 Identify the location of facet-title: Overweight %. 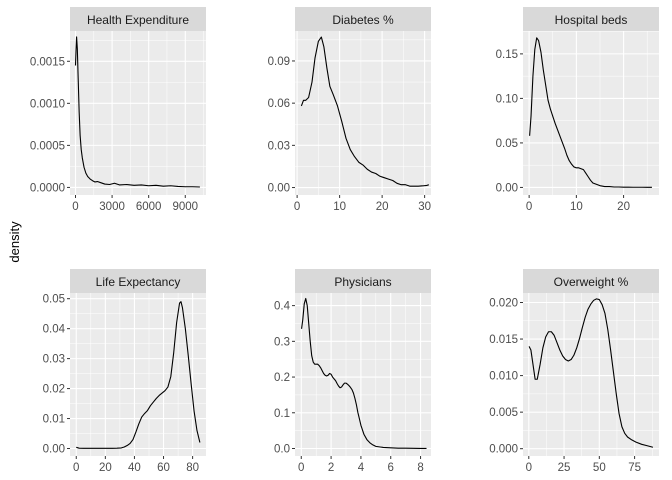
(591, 282).